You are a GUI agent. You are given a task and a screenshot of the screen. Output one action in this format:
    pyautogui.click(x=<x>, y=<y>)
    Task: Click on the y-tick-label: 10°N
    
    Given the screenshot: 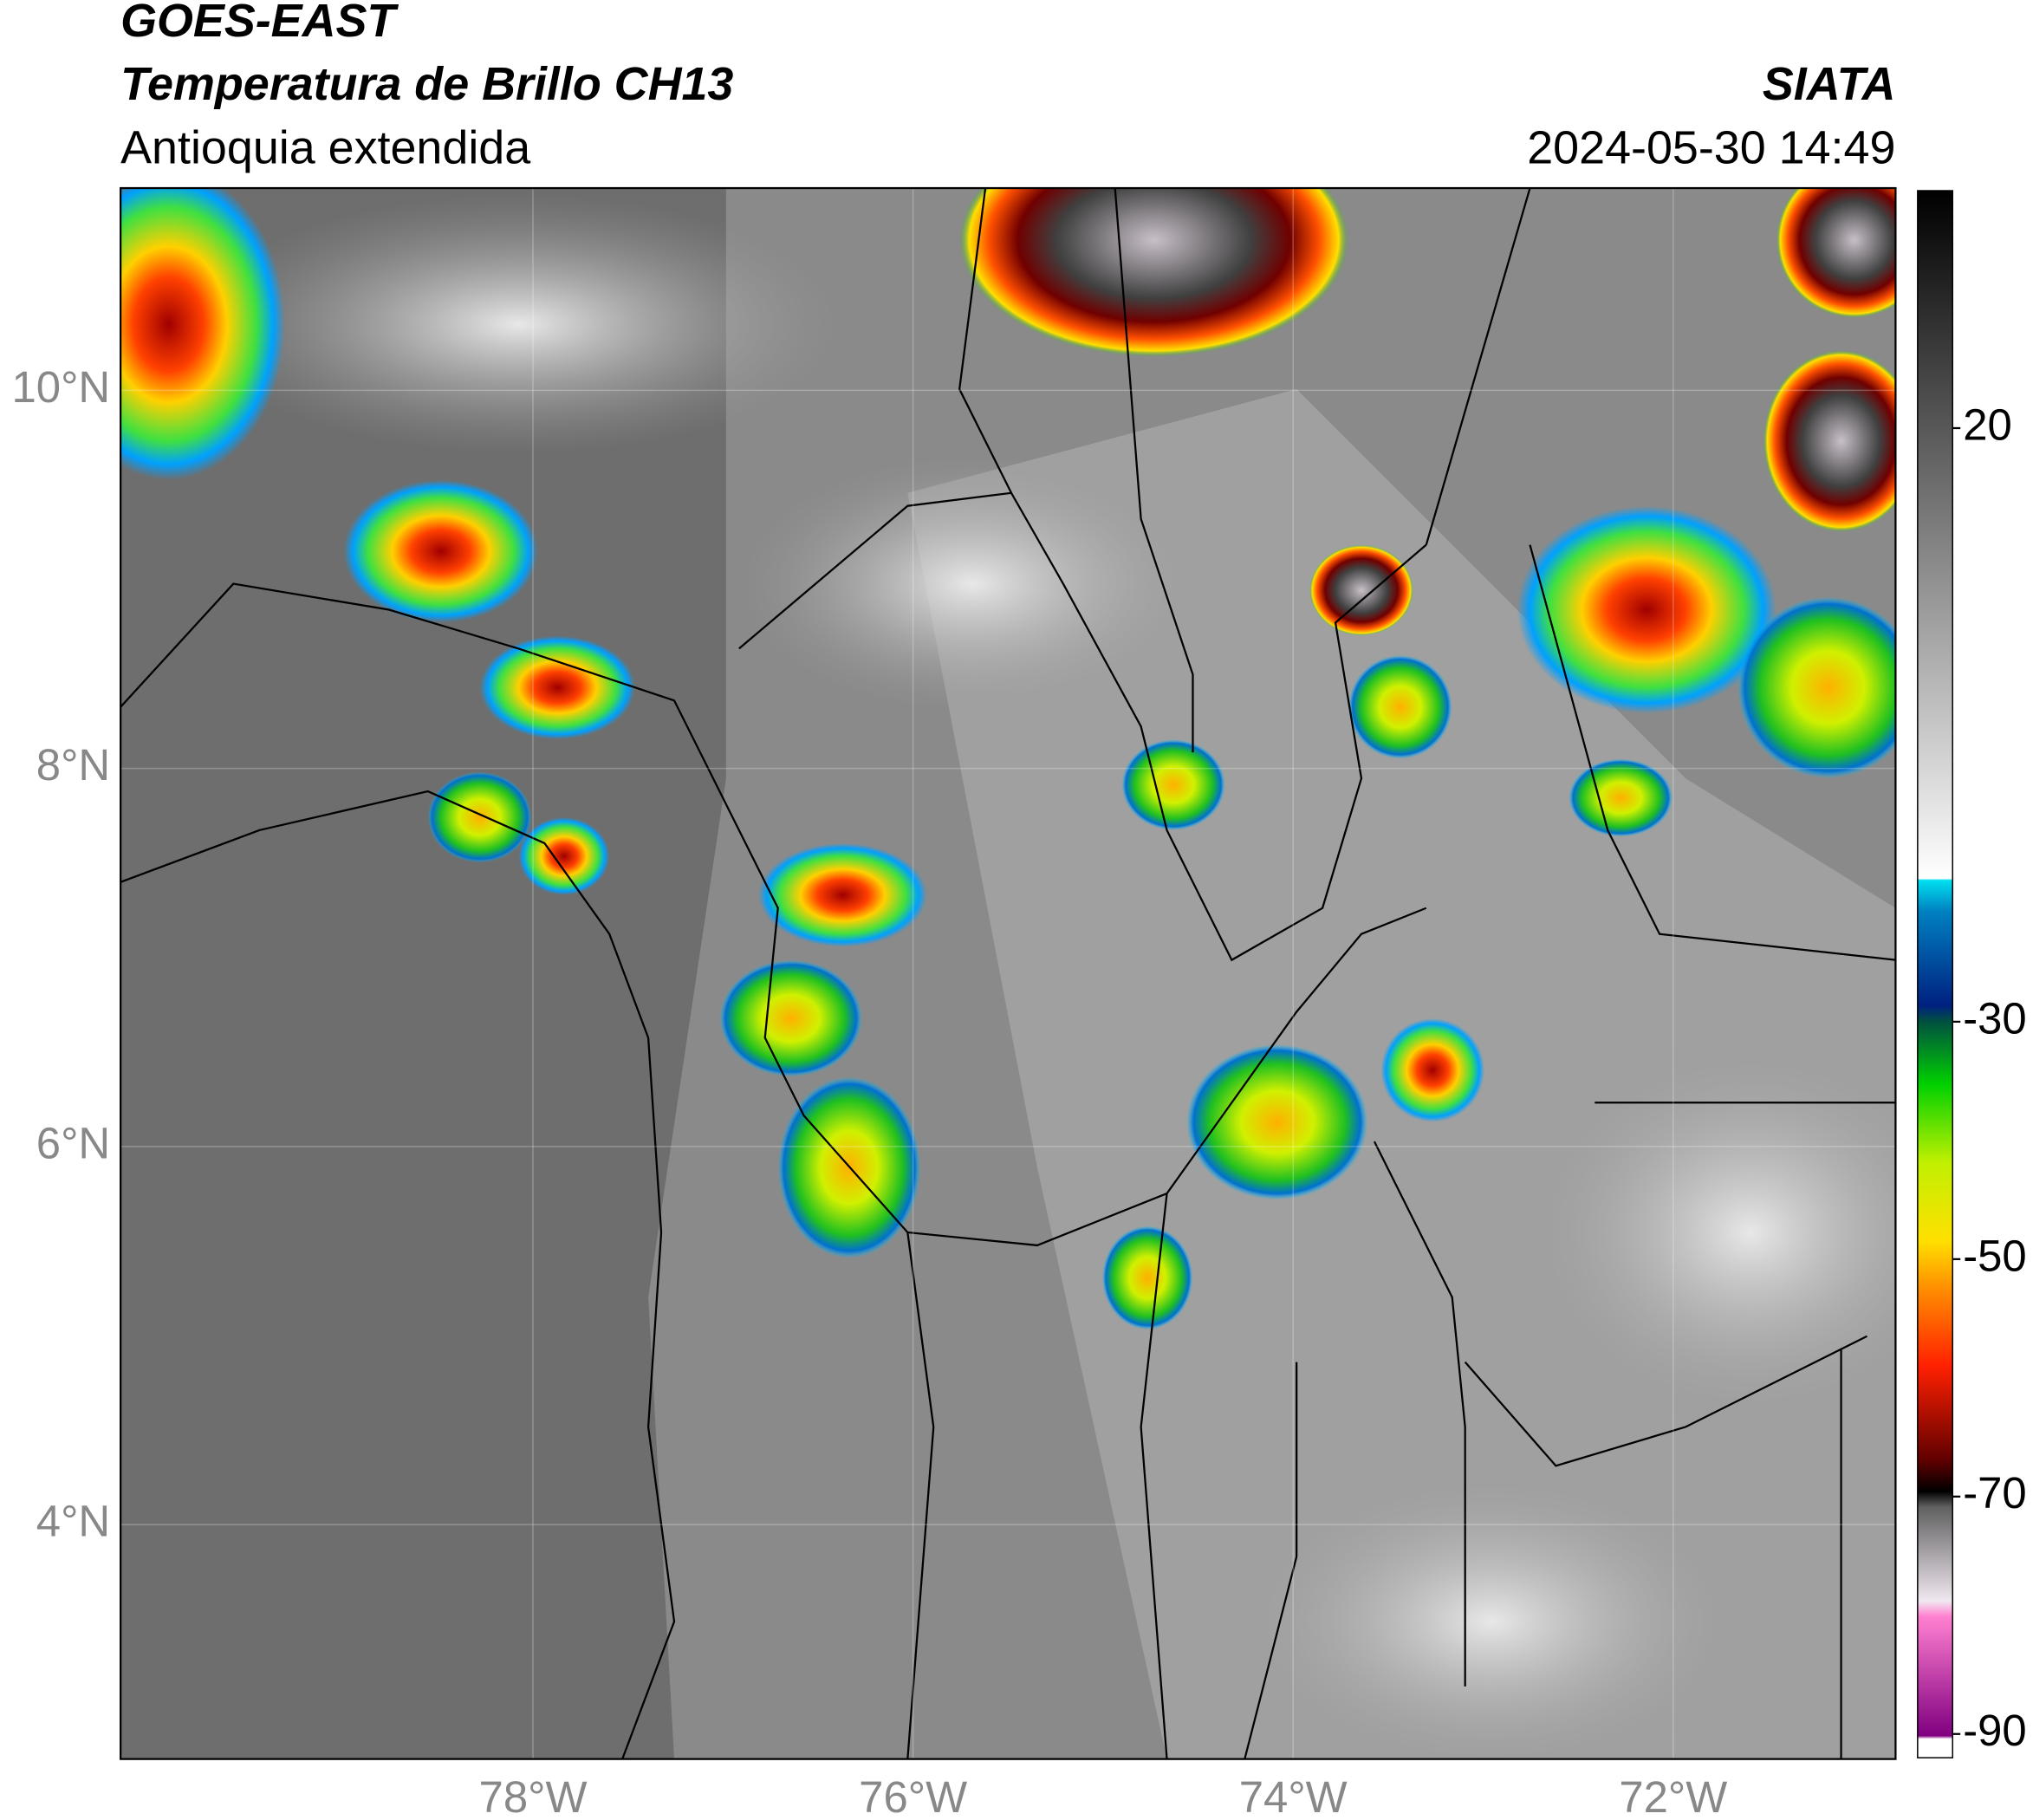 What is the action you would take?
    pyautogui.click(x=61, y=387)
    